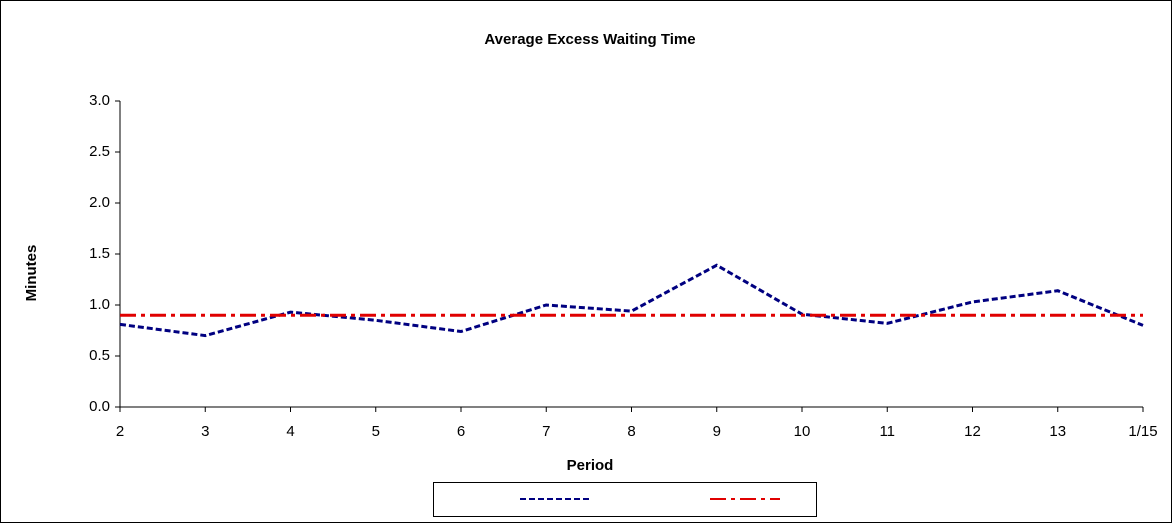 The width and height of the screenshot is (1173, 524). Describe the element at coordinates (717, 431) in the screenshot. I see `x-tick-label: 9` at that location.